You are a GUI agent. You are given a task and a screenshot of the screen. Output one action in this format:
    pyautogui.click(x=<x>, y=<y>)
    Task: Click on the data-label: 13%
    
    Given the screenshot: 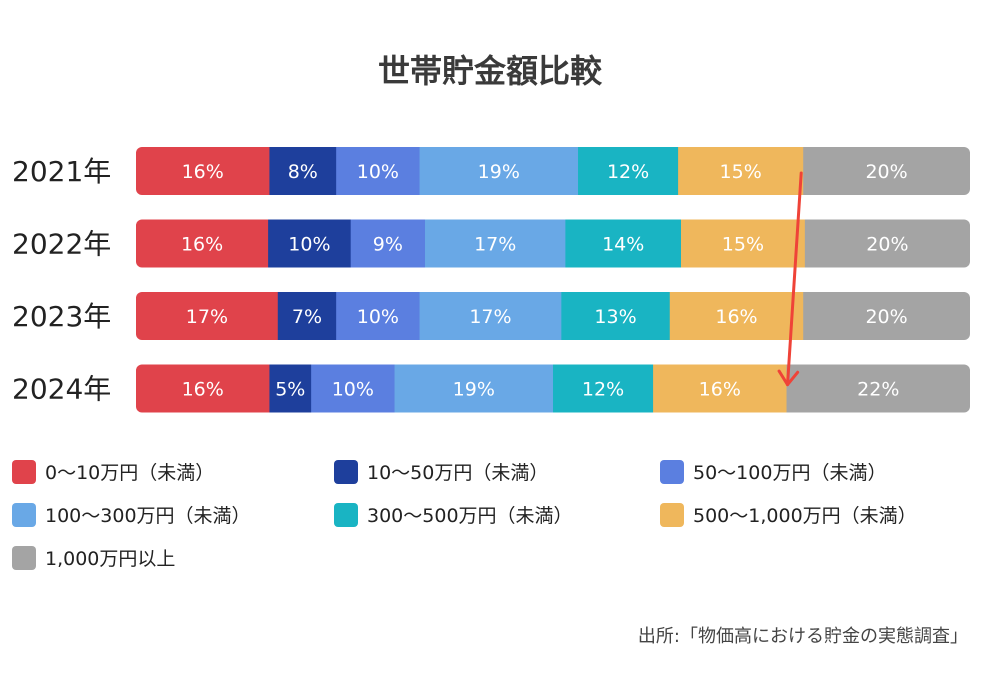 What is the action you would take?
    pyautogui.click(x=615, y=317)
    